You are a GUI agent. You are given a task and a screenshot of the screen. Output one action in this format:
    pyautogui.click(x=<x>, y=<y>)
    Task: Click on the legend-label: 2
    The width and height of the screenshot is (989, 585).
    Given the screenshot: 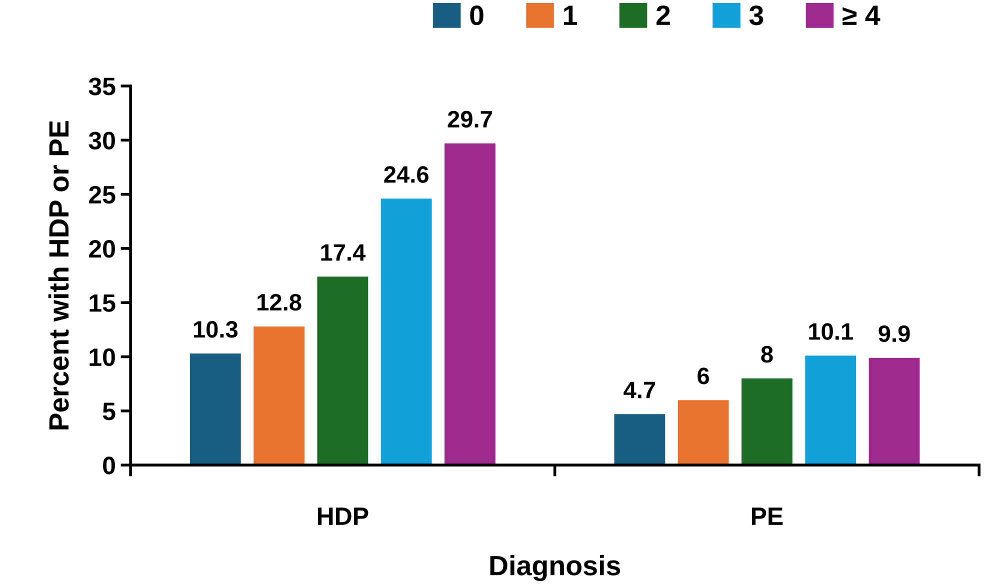 What is the action you would take?
    pyautogui.click(x=663, y=15)
    